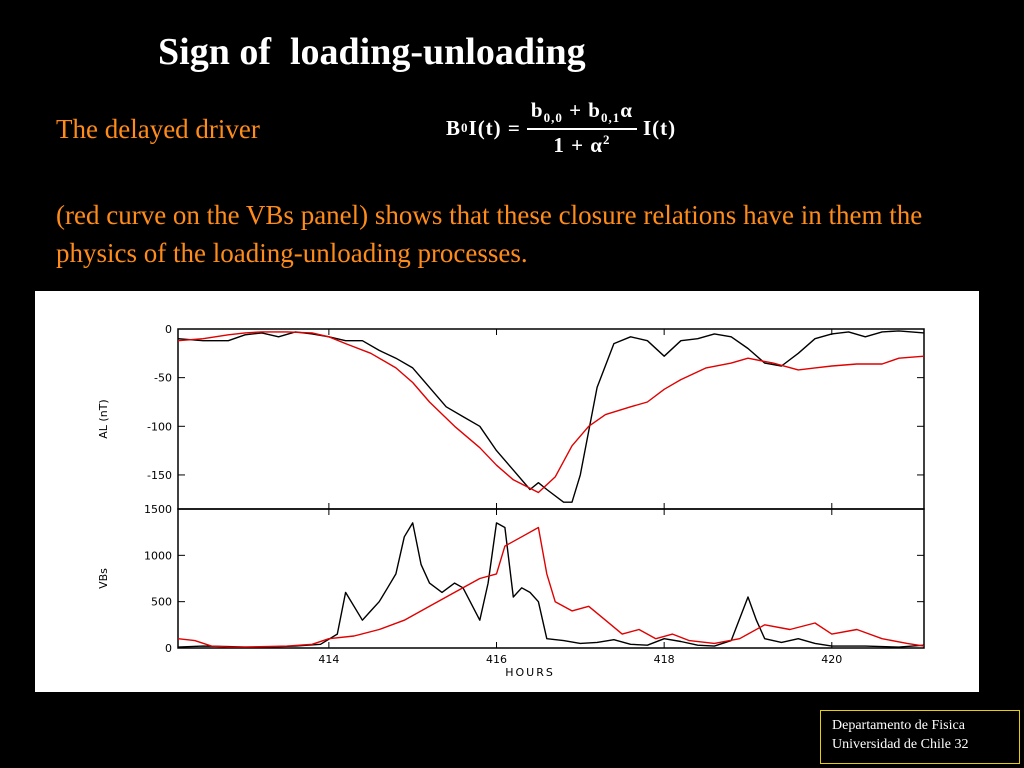  I want to click on y-tick-label: -150, so click(159, 475).